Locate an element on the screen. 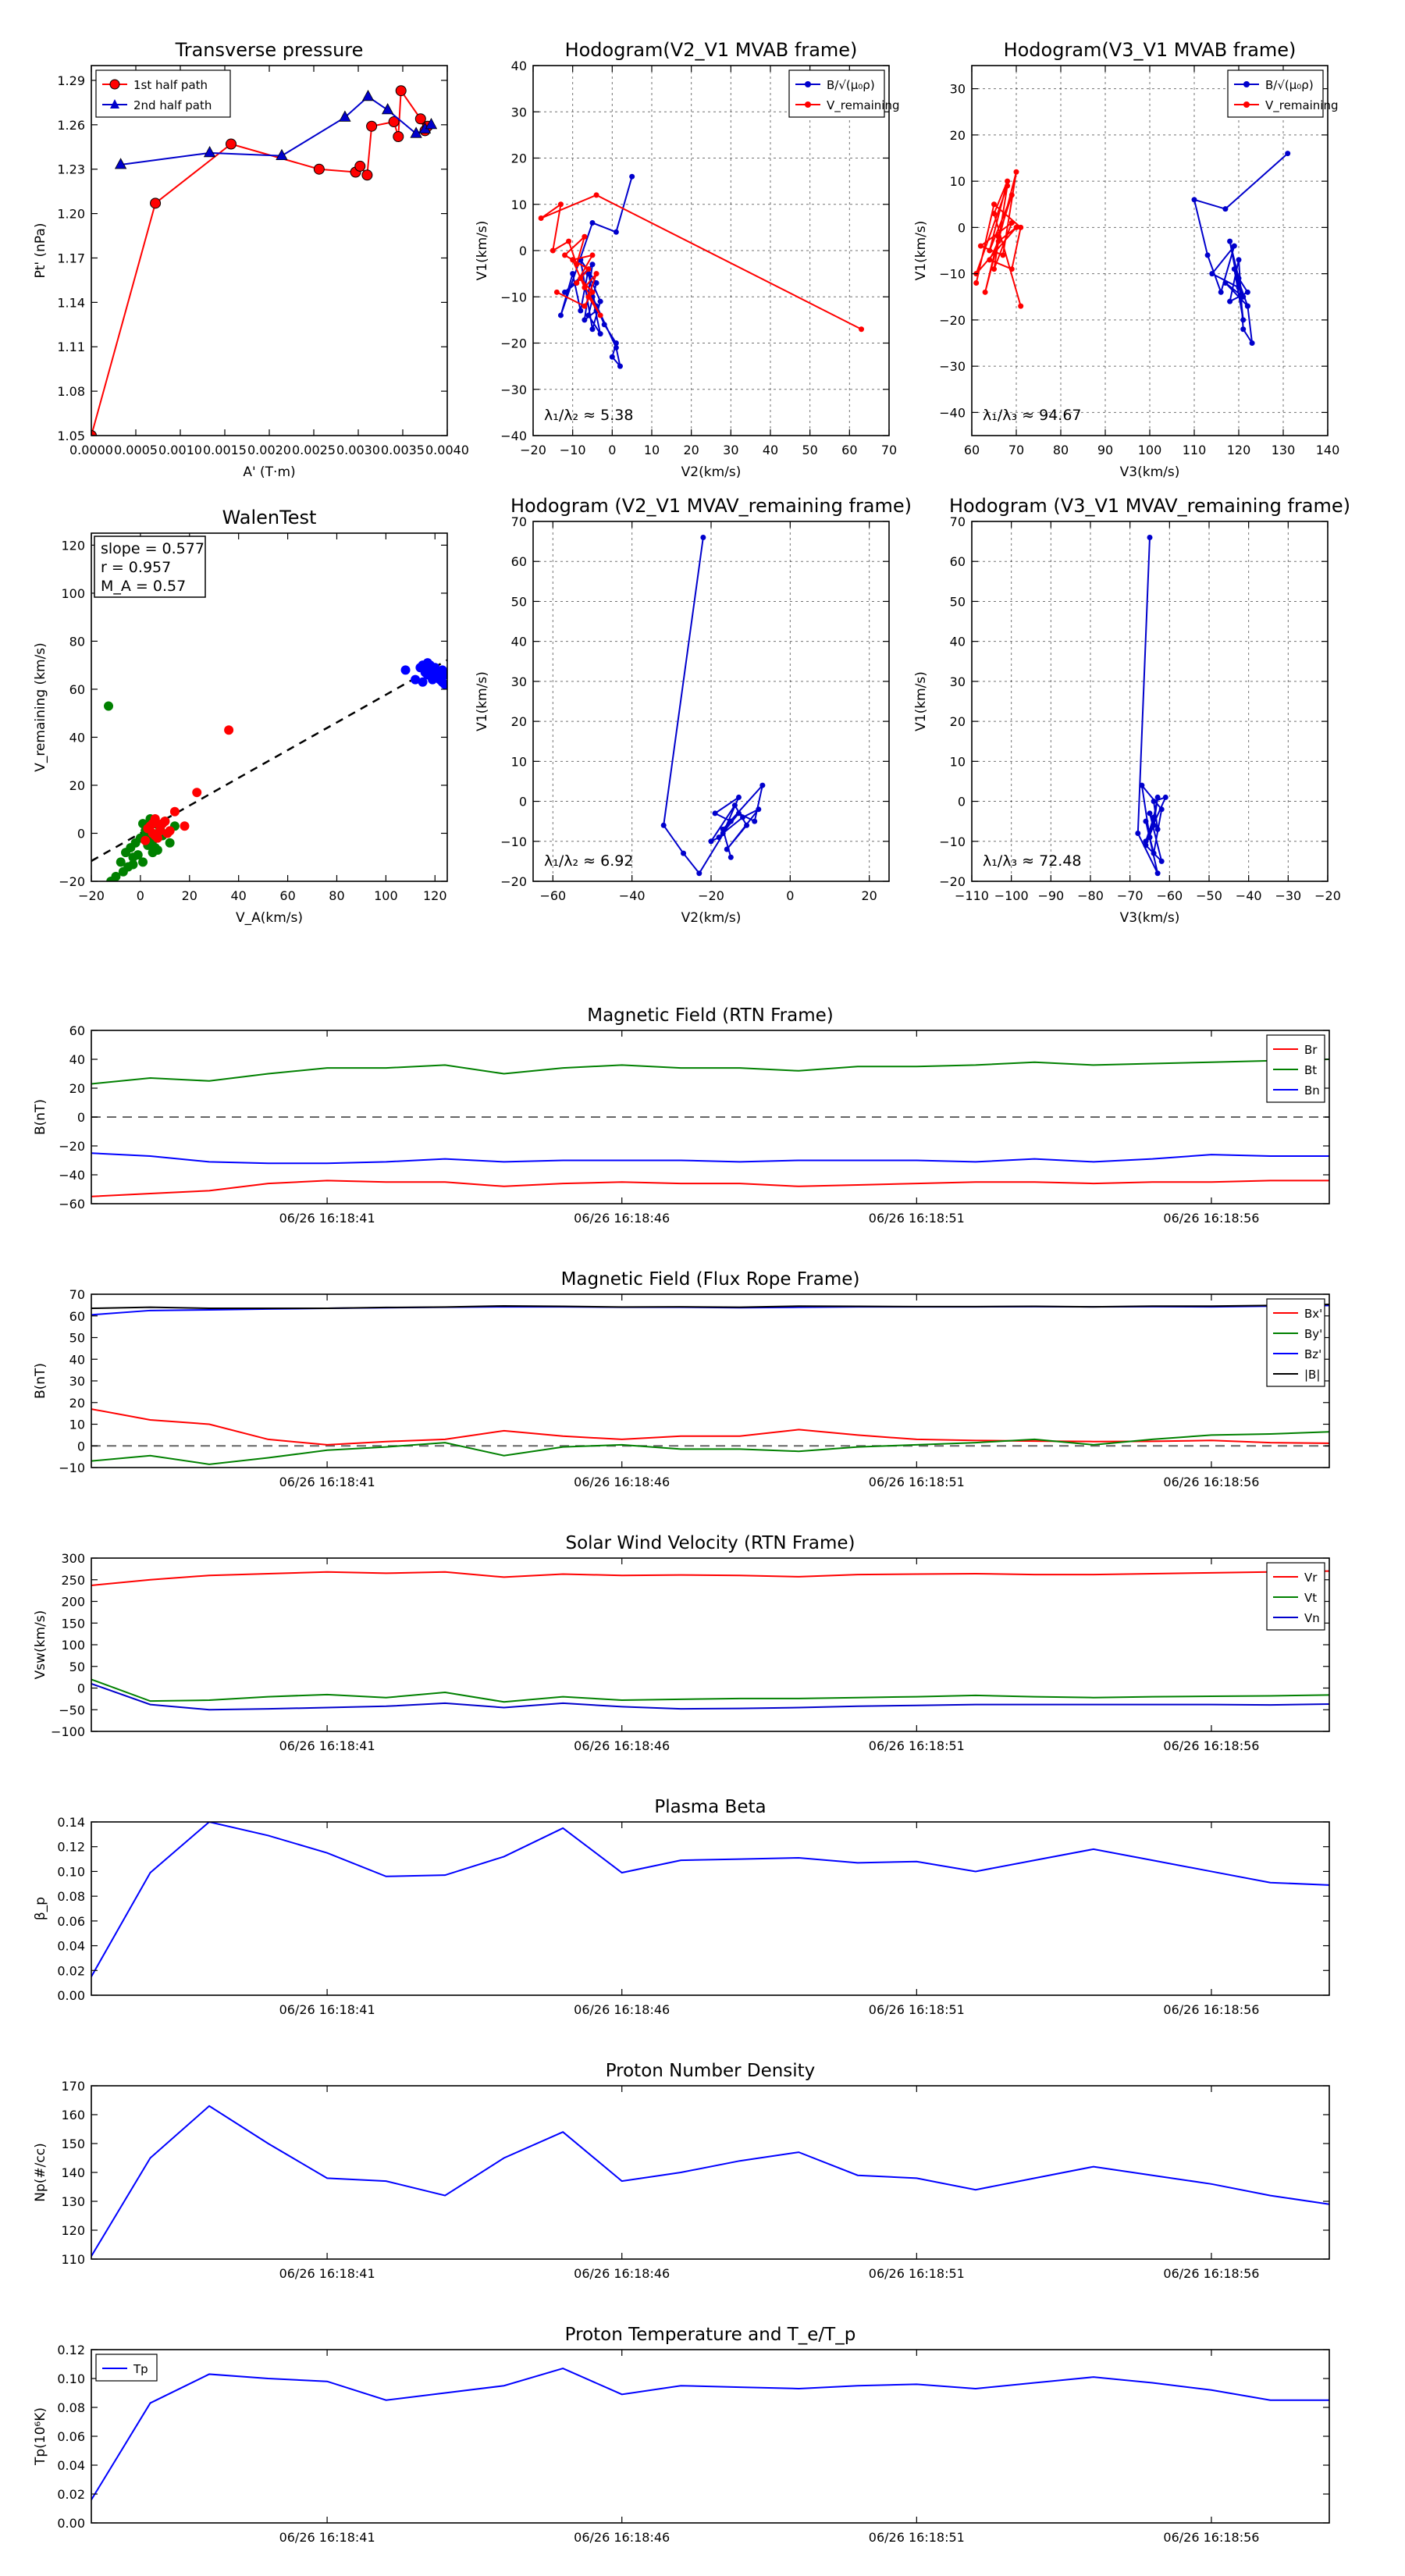  y-tick-label: 200 is located at coordinates (73, 1602).